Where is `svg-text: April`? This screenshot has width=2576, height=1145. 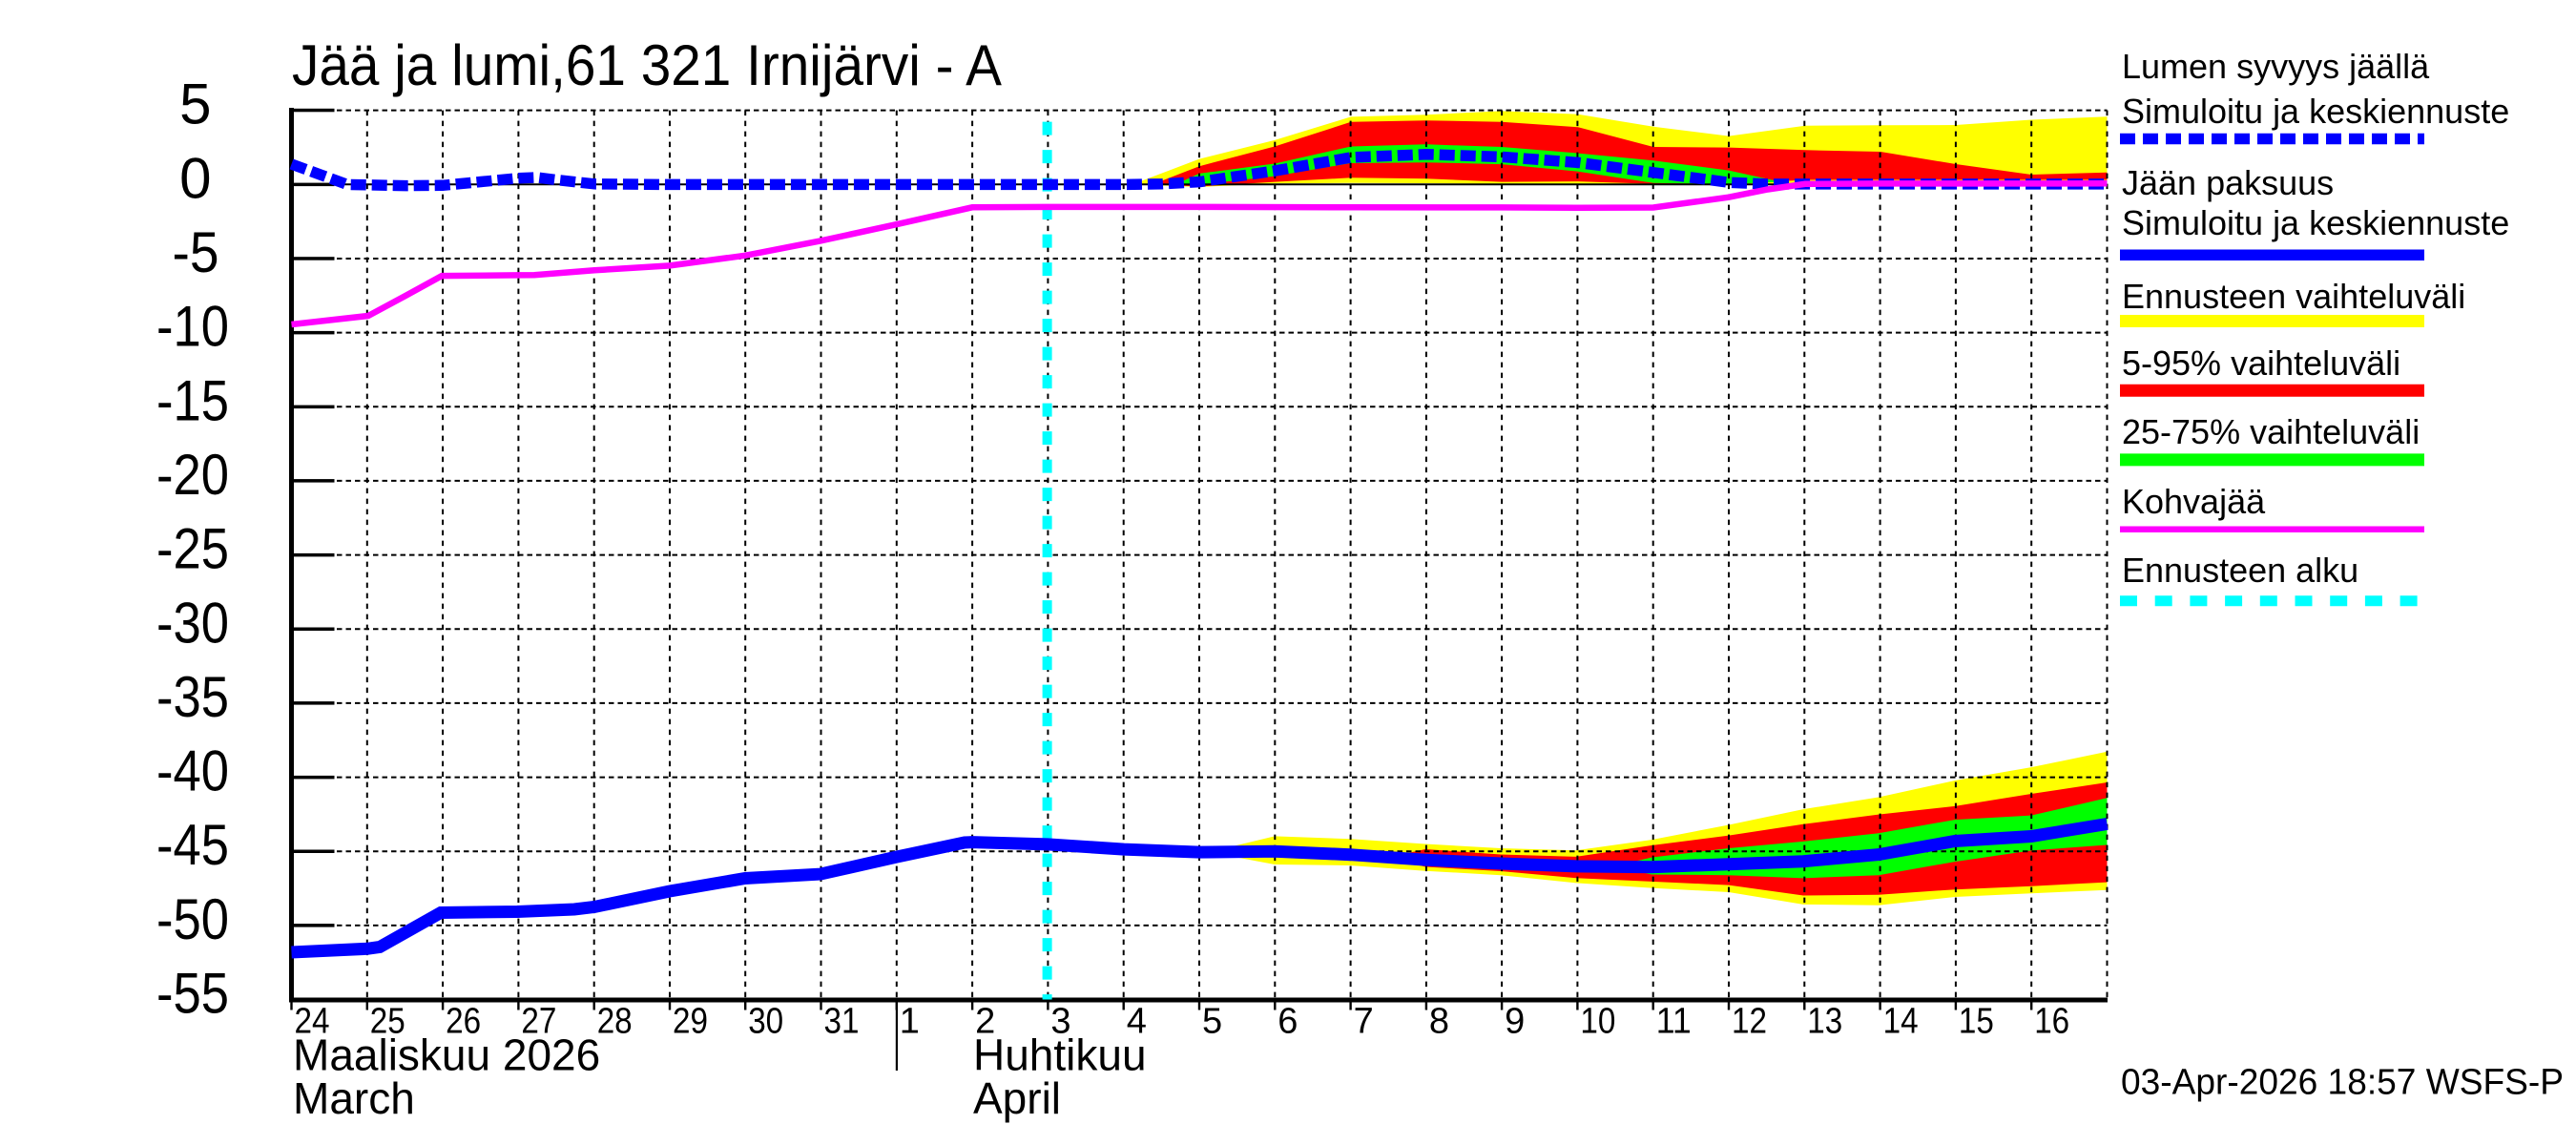
svg-text: April is located at coordinates (1017, 1098).